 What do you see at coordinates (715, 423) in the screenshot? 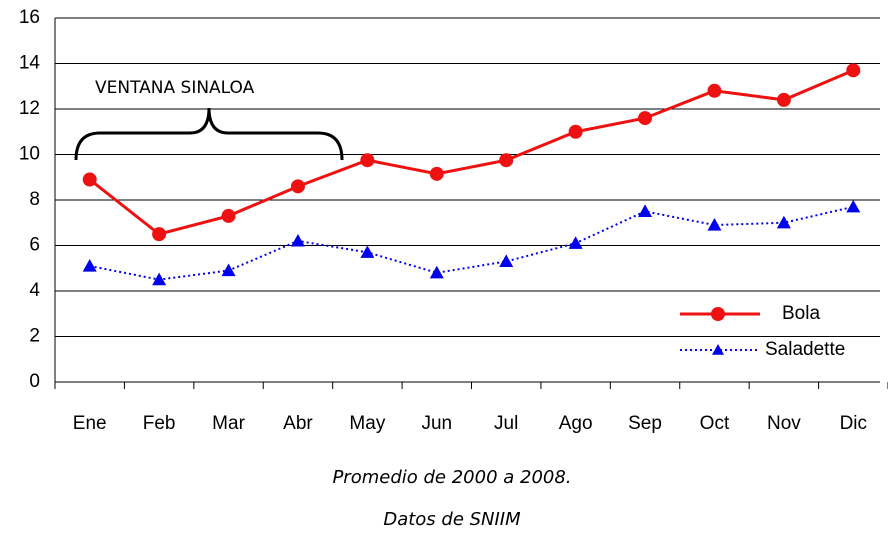
I see `x-tick-label: Oct` at bounding box center [715, 423].